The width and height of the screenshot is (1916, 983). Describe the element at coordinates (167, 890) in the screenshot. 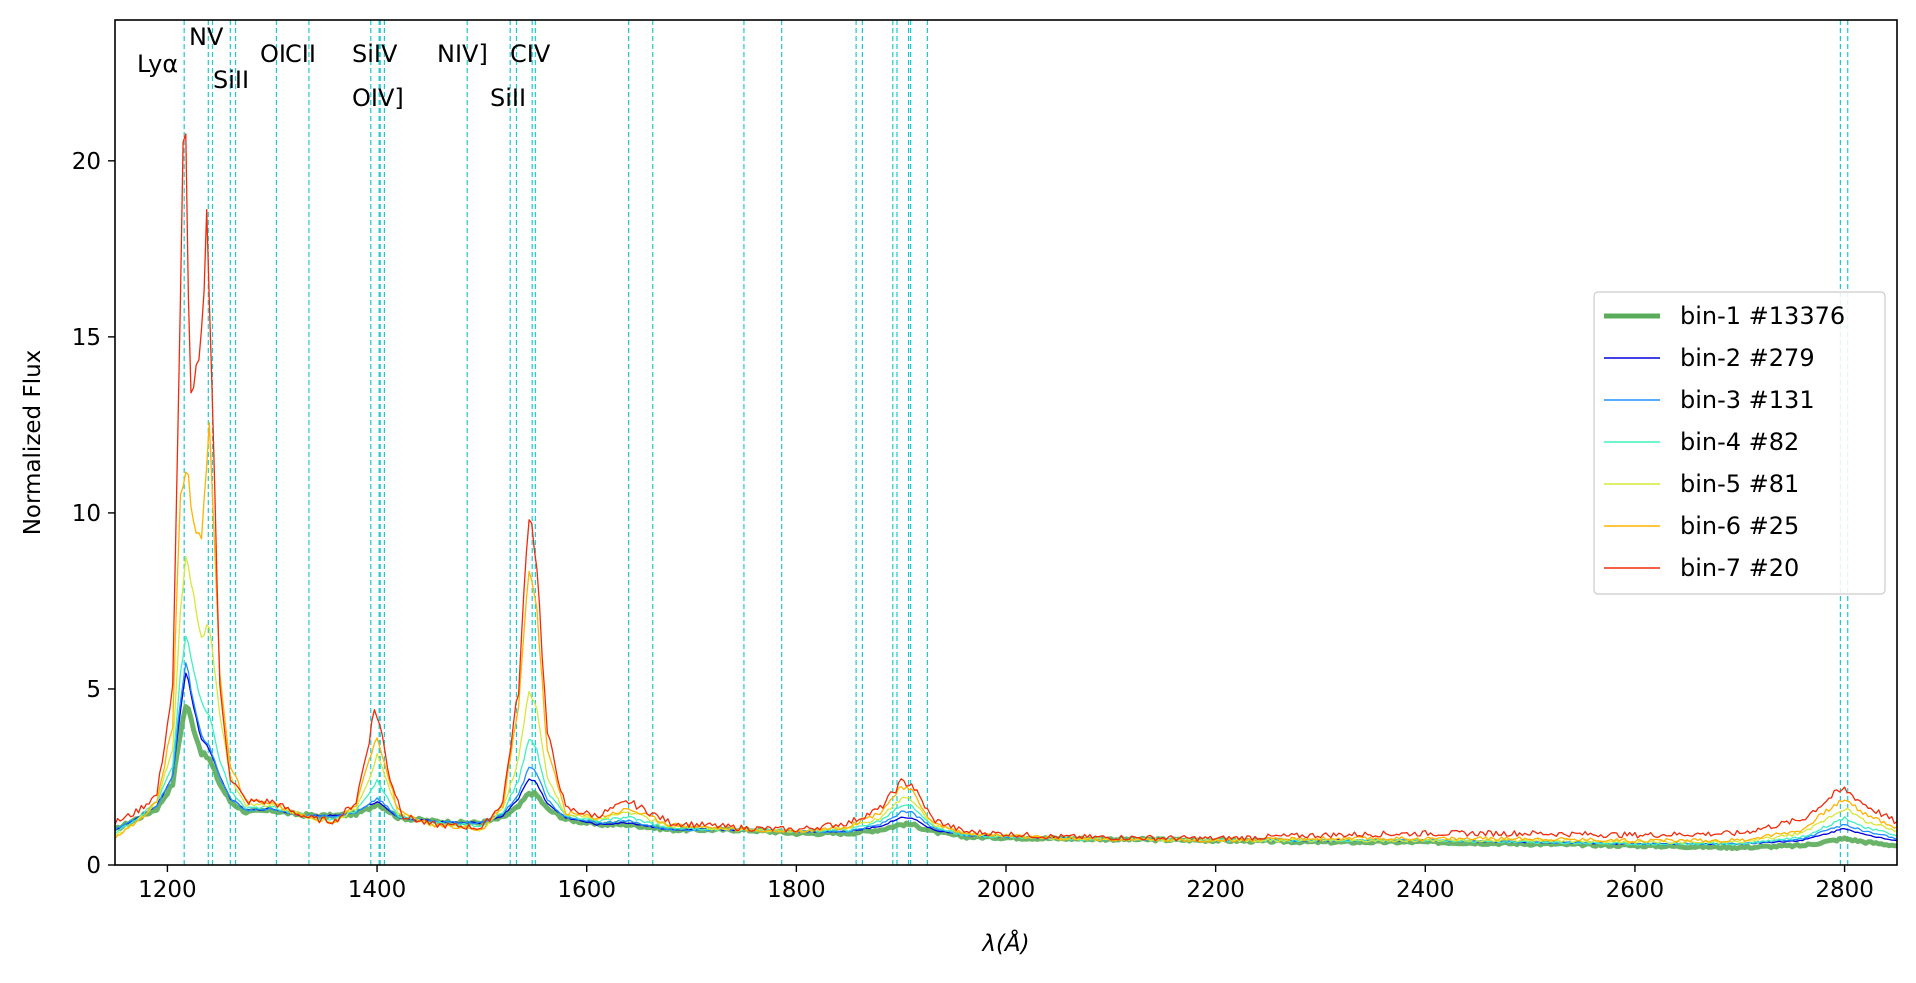

I see `x-tick-label: 1200` at that location.